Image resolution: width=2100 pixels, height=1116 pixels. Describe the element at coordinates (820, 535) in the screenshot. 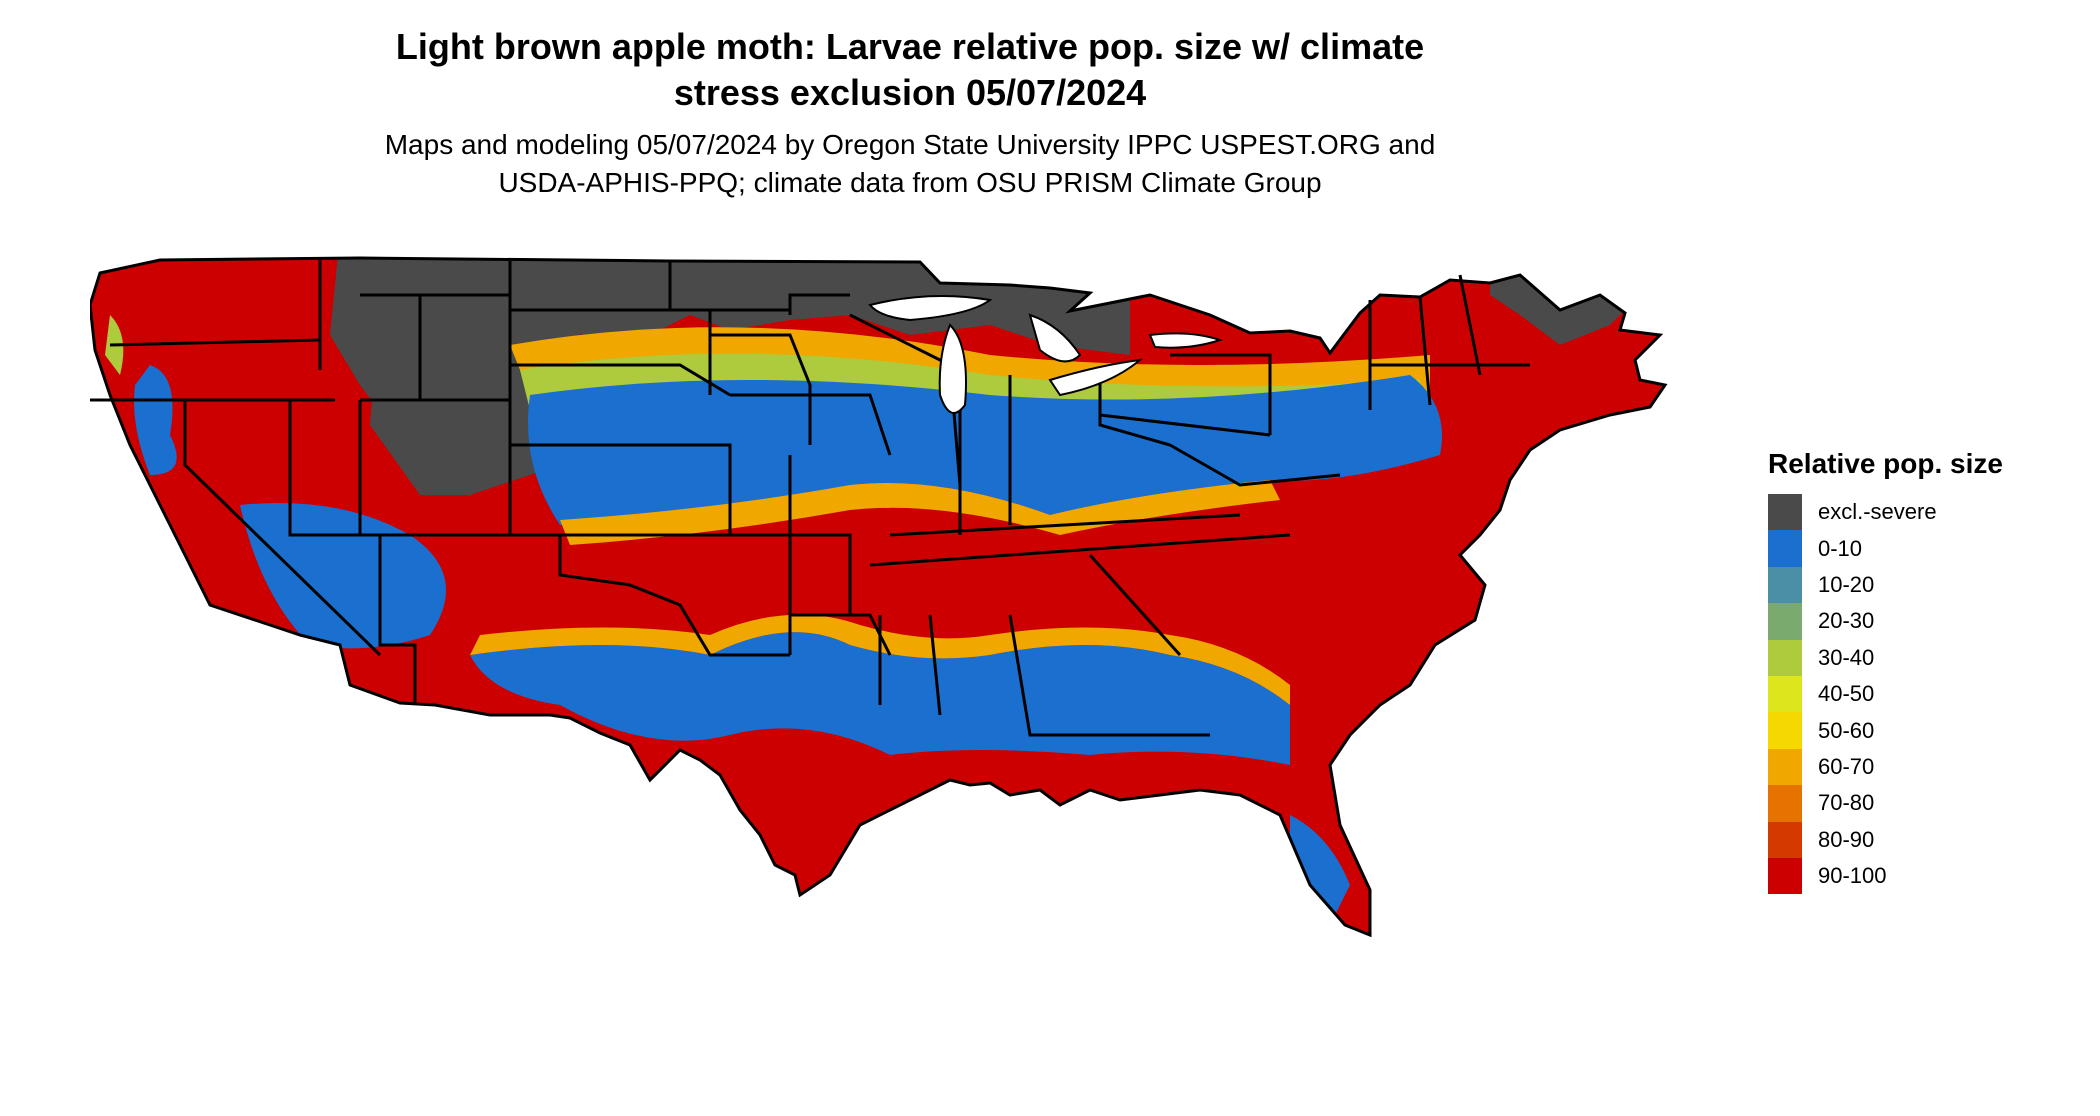

I see `border-mo-ar` at that location.